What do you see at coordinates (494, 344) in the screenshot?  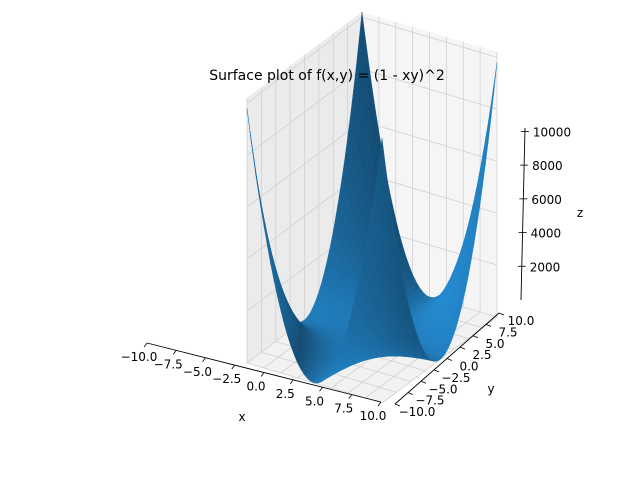 I see `y-tick-label: 5.0` at bounding box center [494, 344].